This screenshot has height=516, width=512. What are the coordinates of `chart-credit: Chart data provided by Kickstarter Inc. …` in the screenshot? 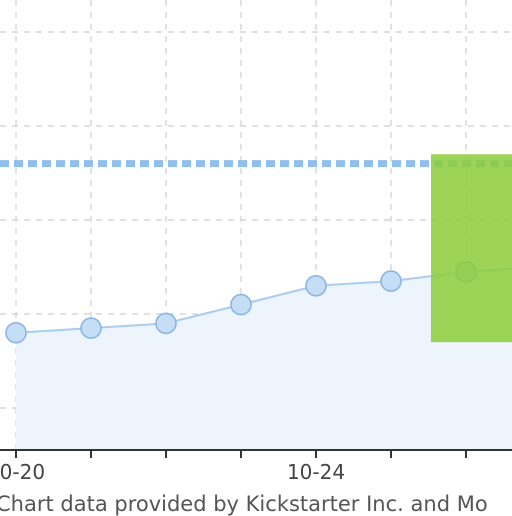 It's located at (244, 504).